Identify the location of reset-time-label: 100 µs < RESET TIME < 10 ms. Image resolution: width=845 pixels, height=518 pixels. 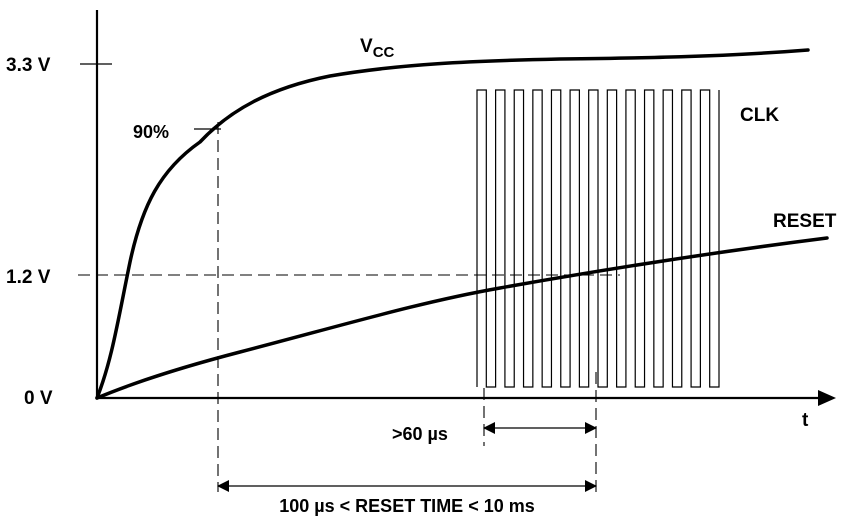
(407, 506).